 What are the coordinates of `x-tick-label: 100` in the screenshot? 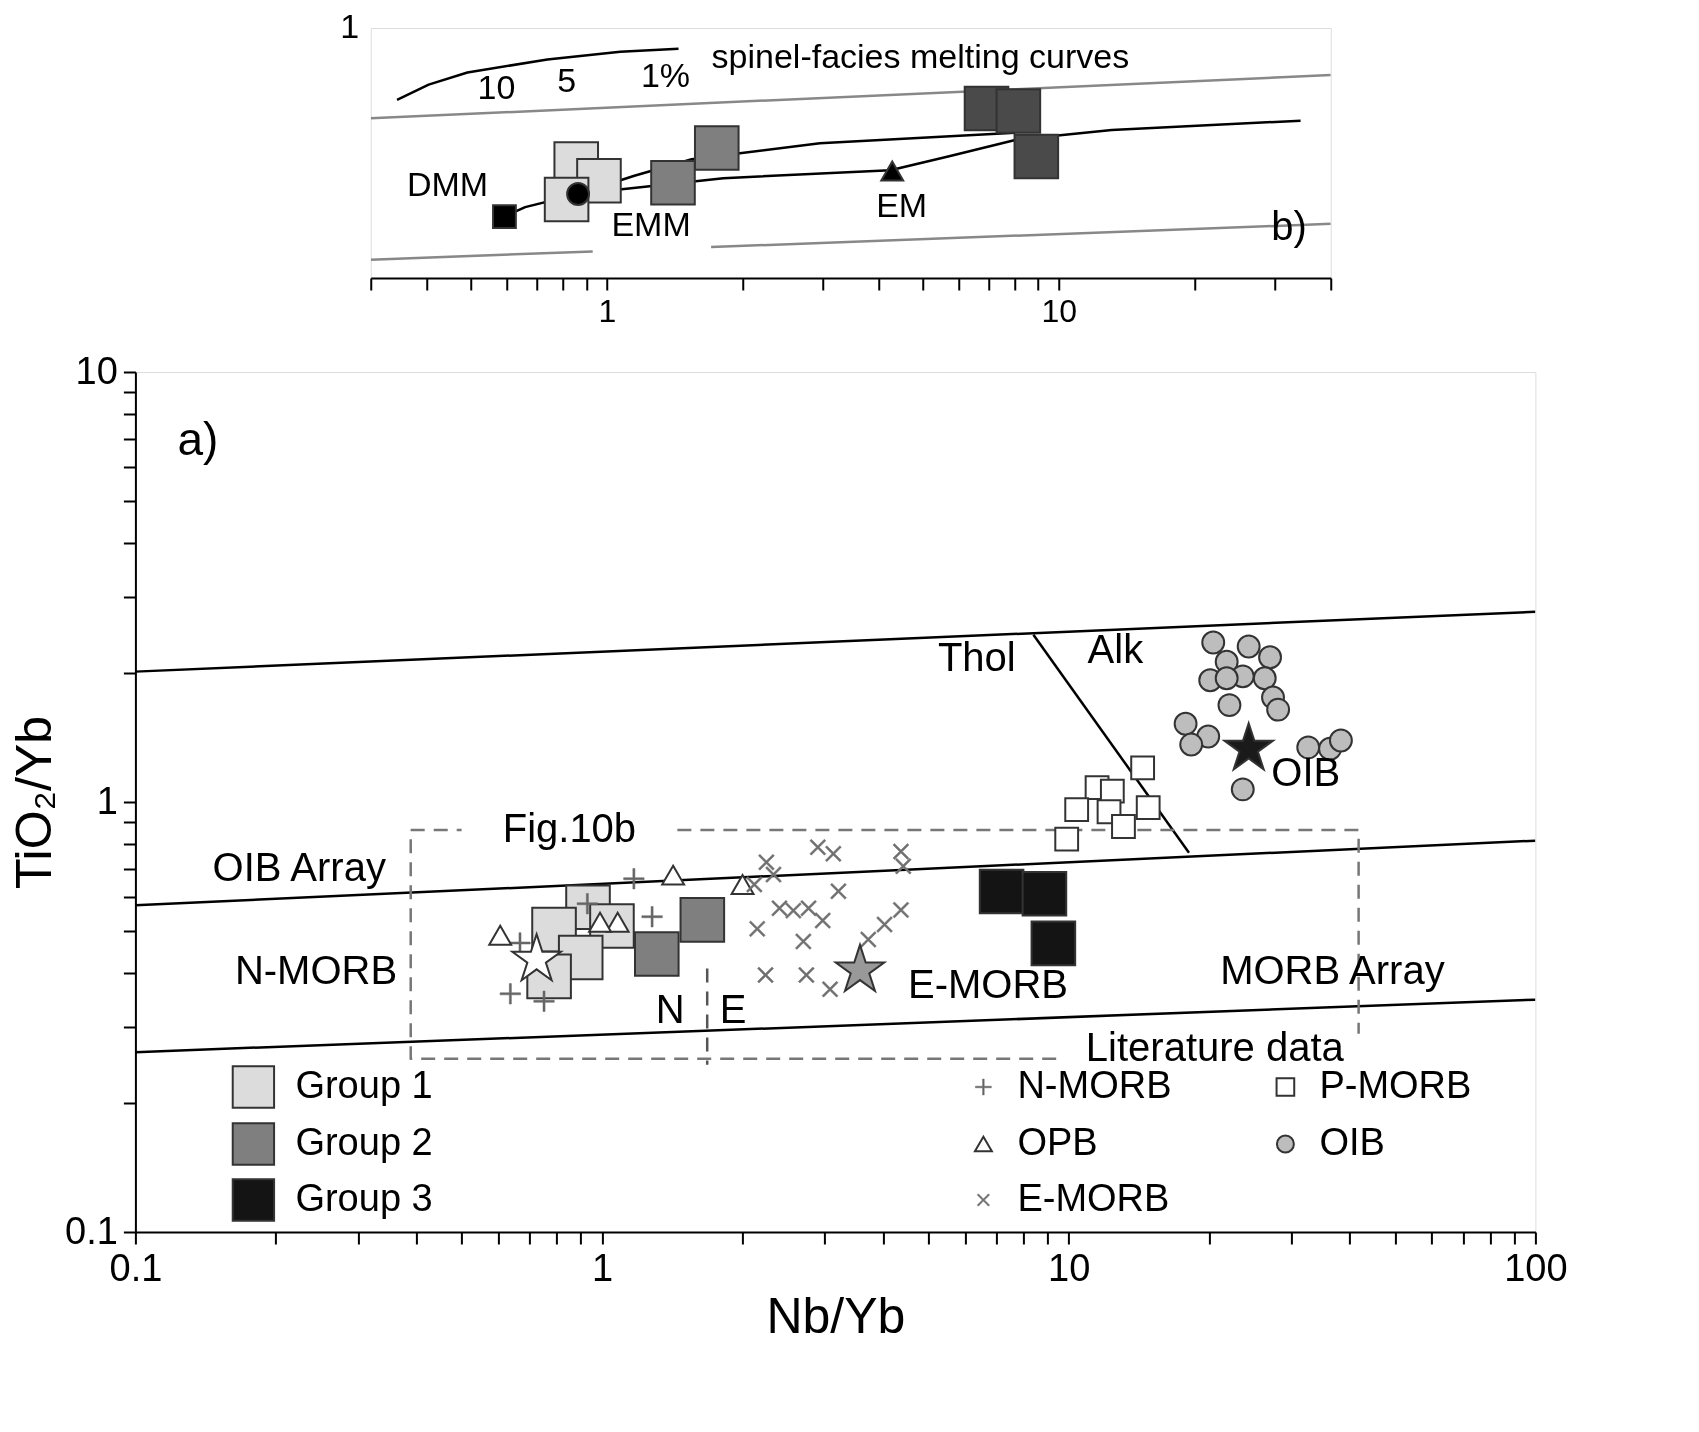 It's located at (1536, 1267).